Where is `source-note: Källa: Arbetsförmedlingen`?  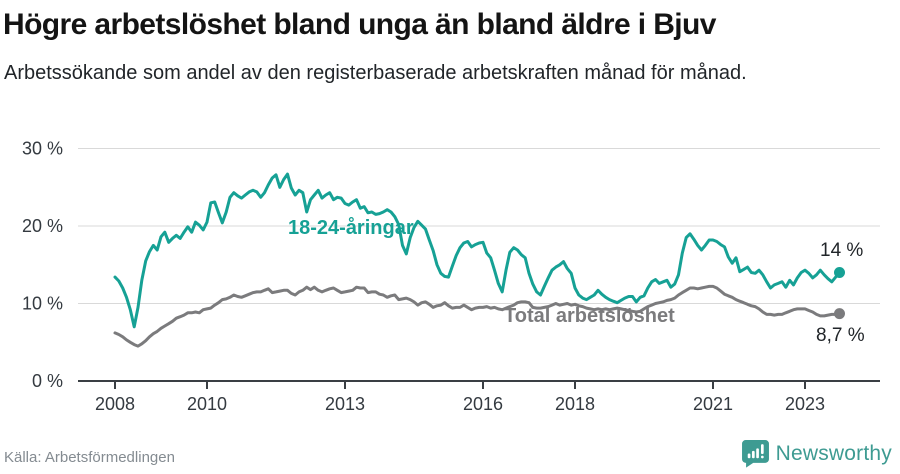
source-note: Källa: Arbetsförmedlingen is located at coordinates (89, 457).